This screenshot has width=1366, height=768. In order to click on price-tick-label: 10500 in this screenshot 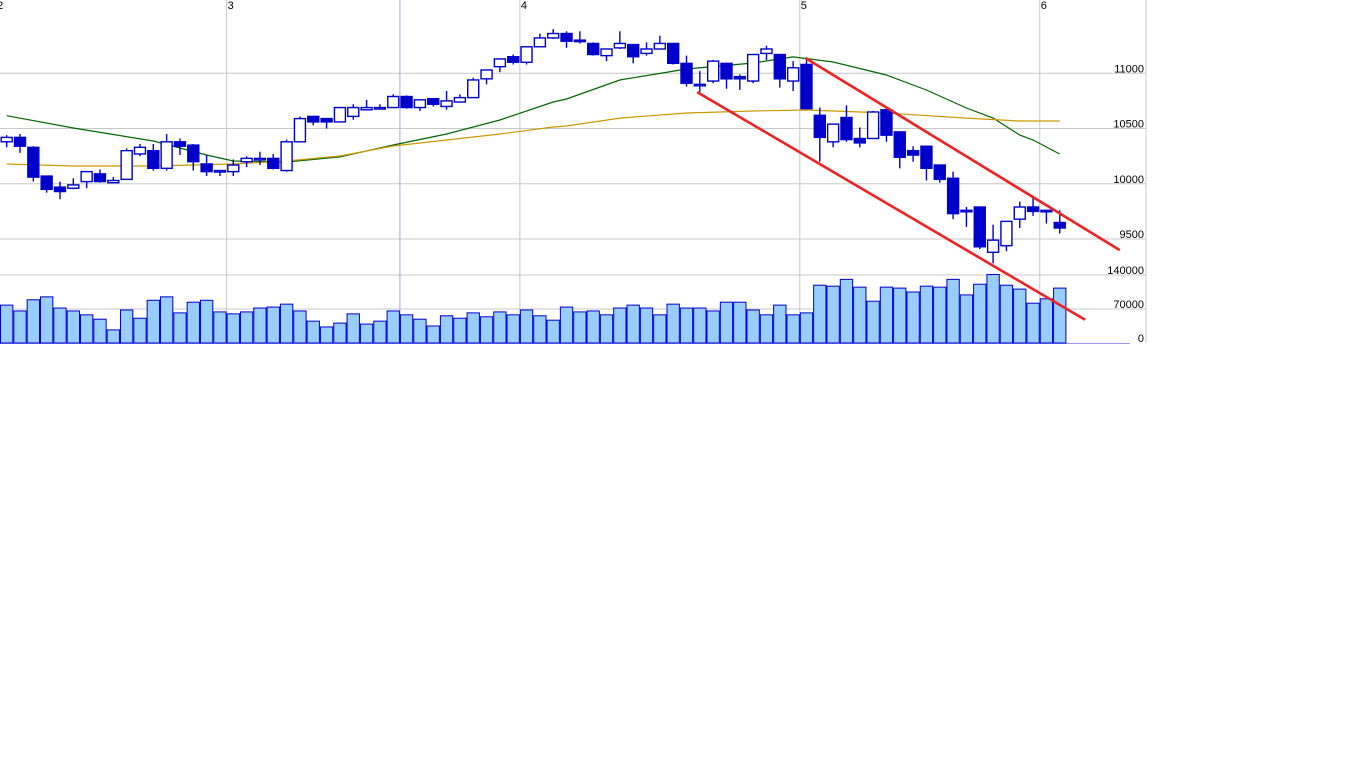, I will do `click(1128, 125)`.